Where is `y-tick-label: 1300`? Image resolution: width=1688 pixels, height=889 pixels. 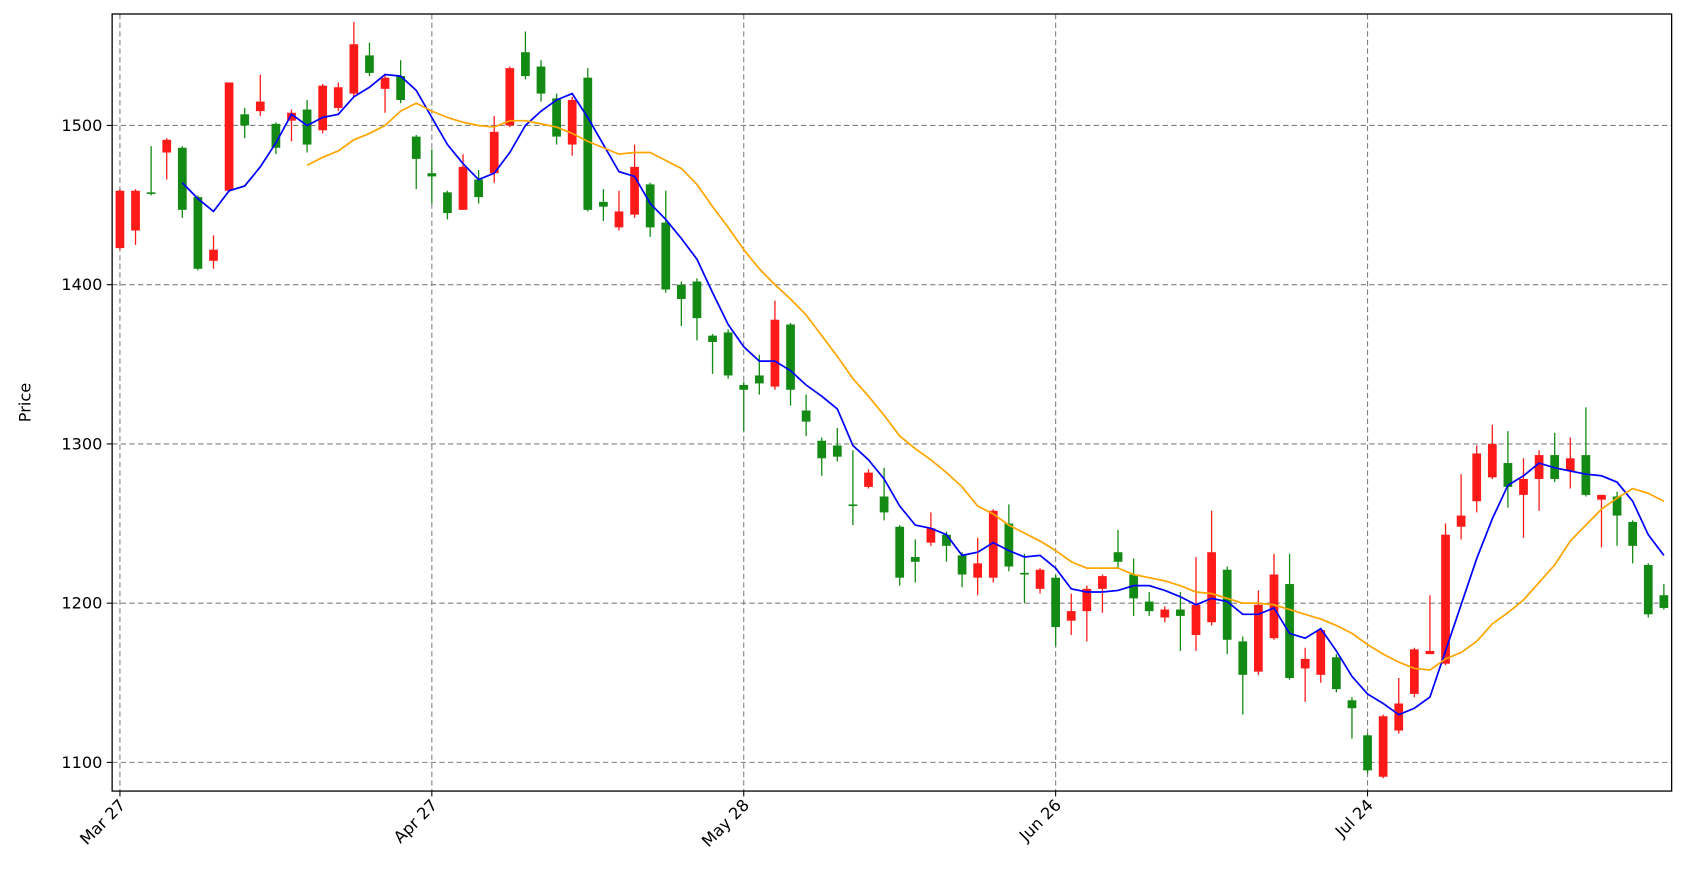 y-tick-label: 1300 is located at coordinates (81, 443).